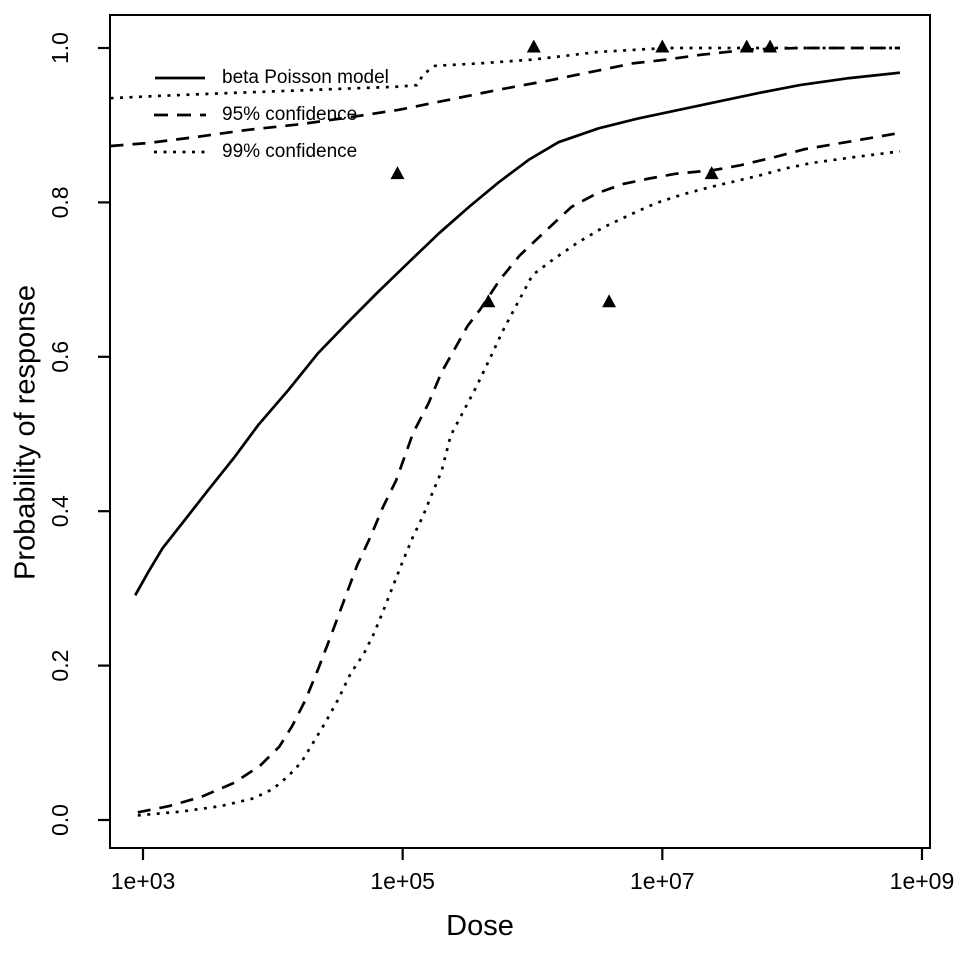 This screenshot has width=960, height=960. Describe the element at coordinates (25, 432) in the screenshot. I see `y-axis-title: Probability of response` at that location.